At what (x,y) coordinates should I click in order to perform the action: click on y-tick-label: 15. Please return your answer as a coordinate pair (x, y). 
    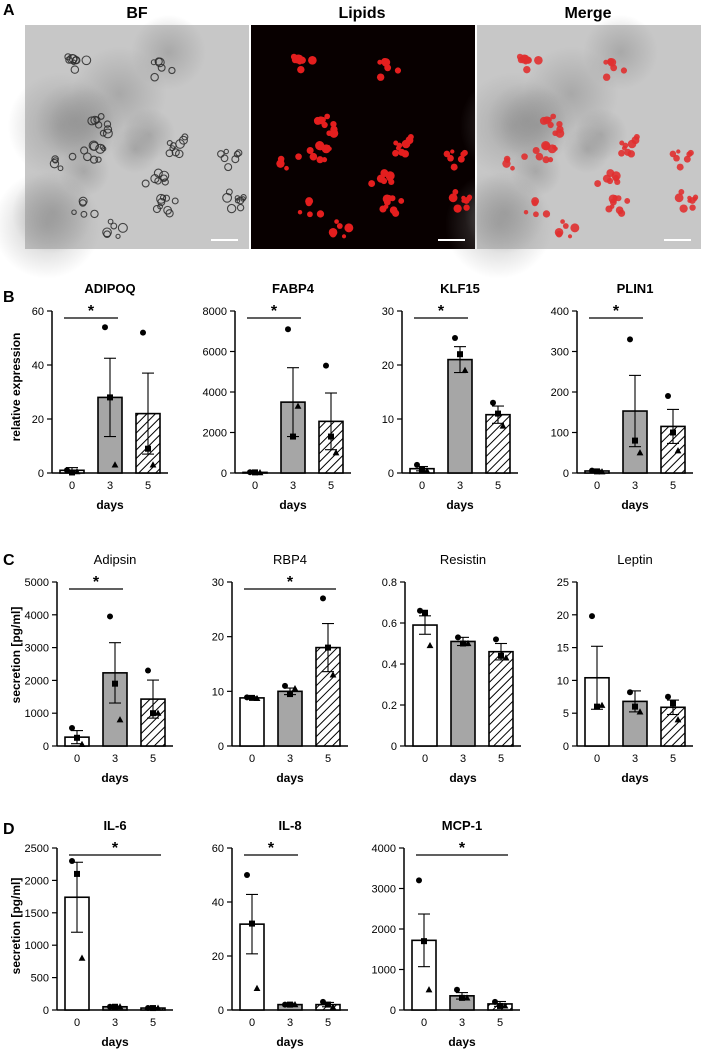
    Looking at the image, I should click on (563, 649).